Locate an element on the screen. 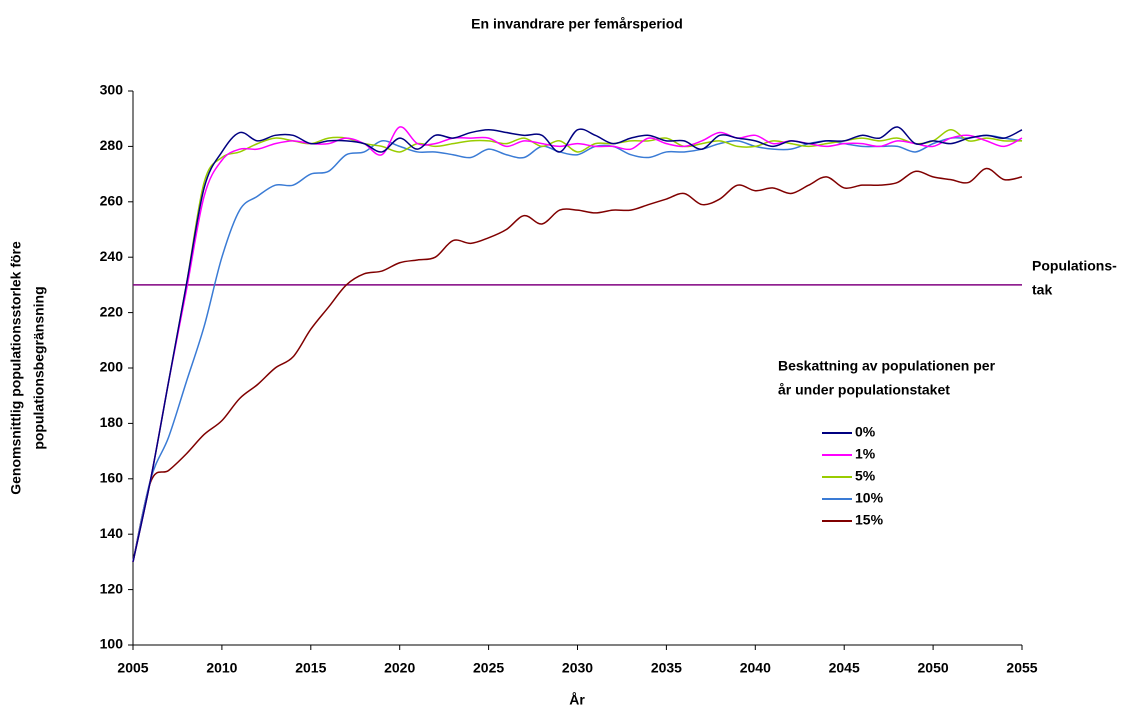 The height and width of the screenshot is (711, 1146). x-tick-label: 2010 is located at coordinates (221, 668).